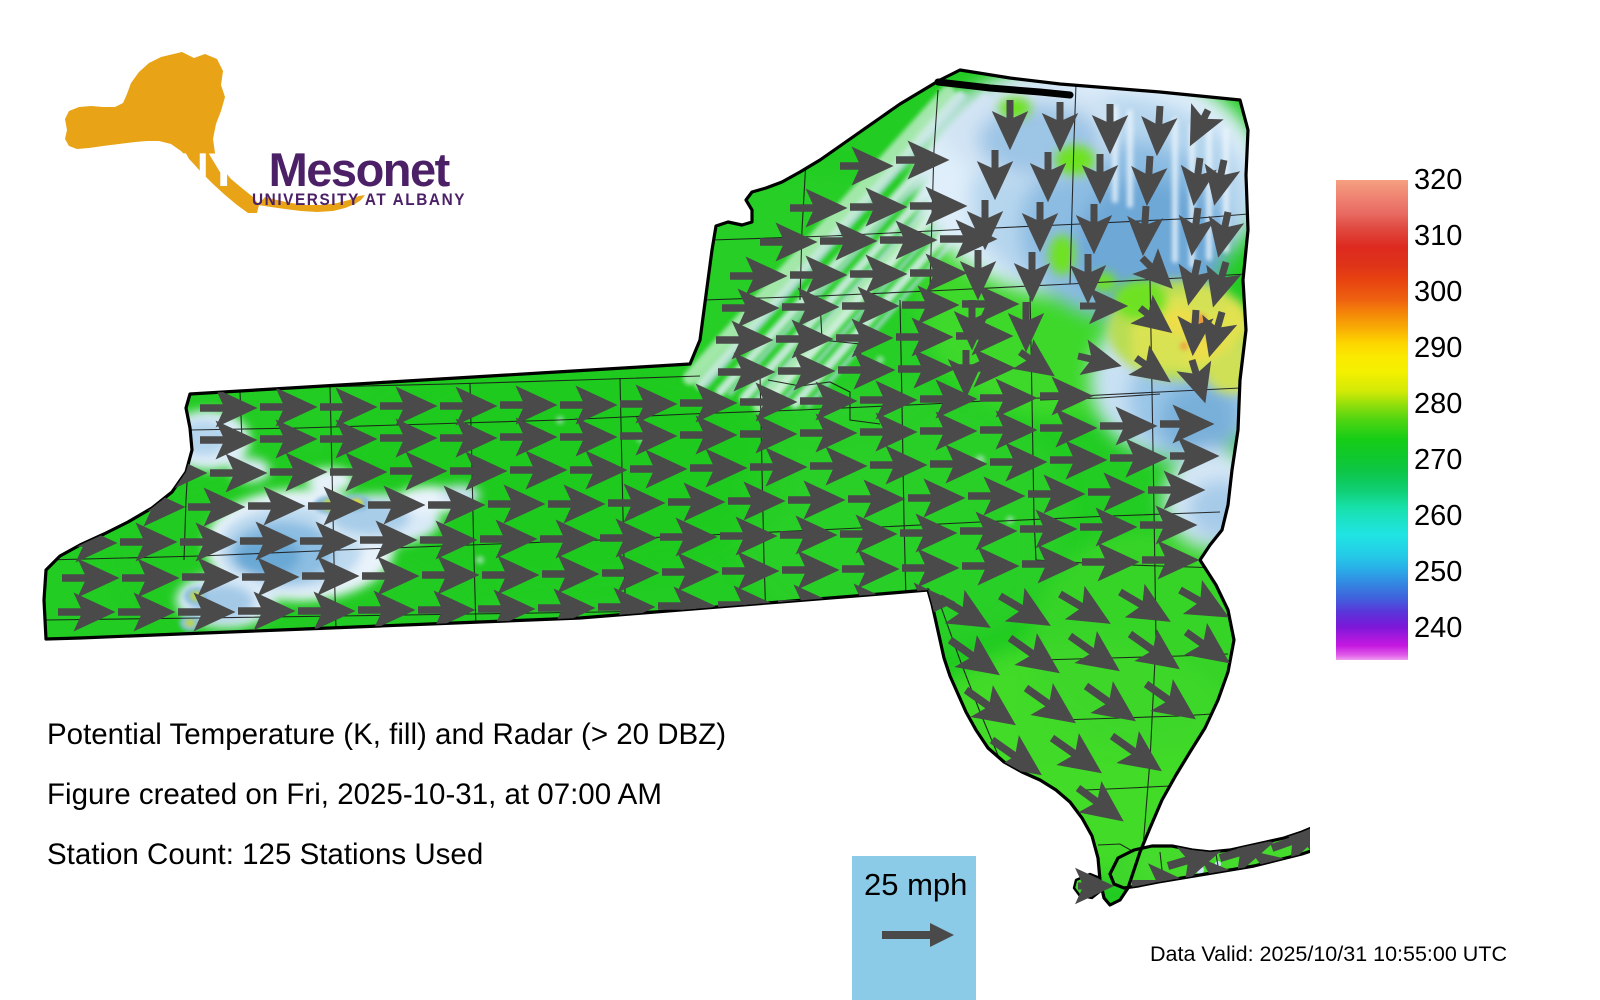 This screenshot has height=1000, width=1600. I want to click on colorbar-tick-280: 280, so click(1438, 404).